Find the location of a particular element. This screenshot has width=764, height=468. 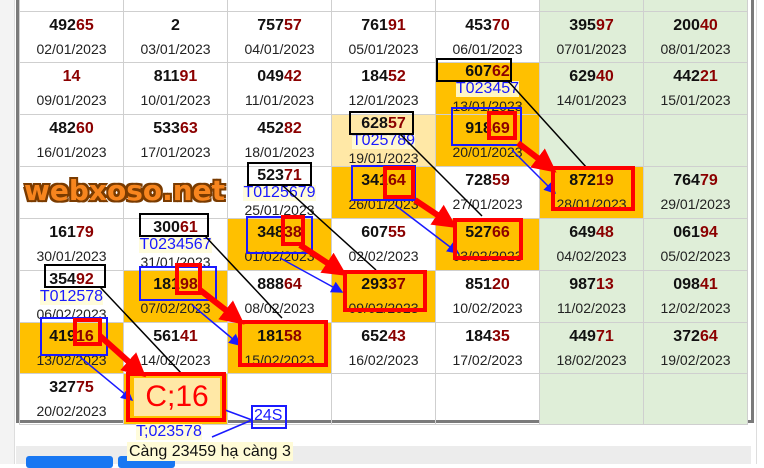

result-date: 09/01/2023 is located at coordinates (71, 100).